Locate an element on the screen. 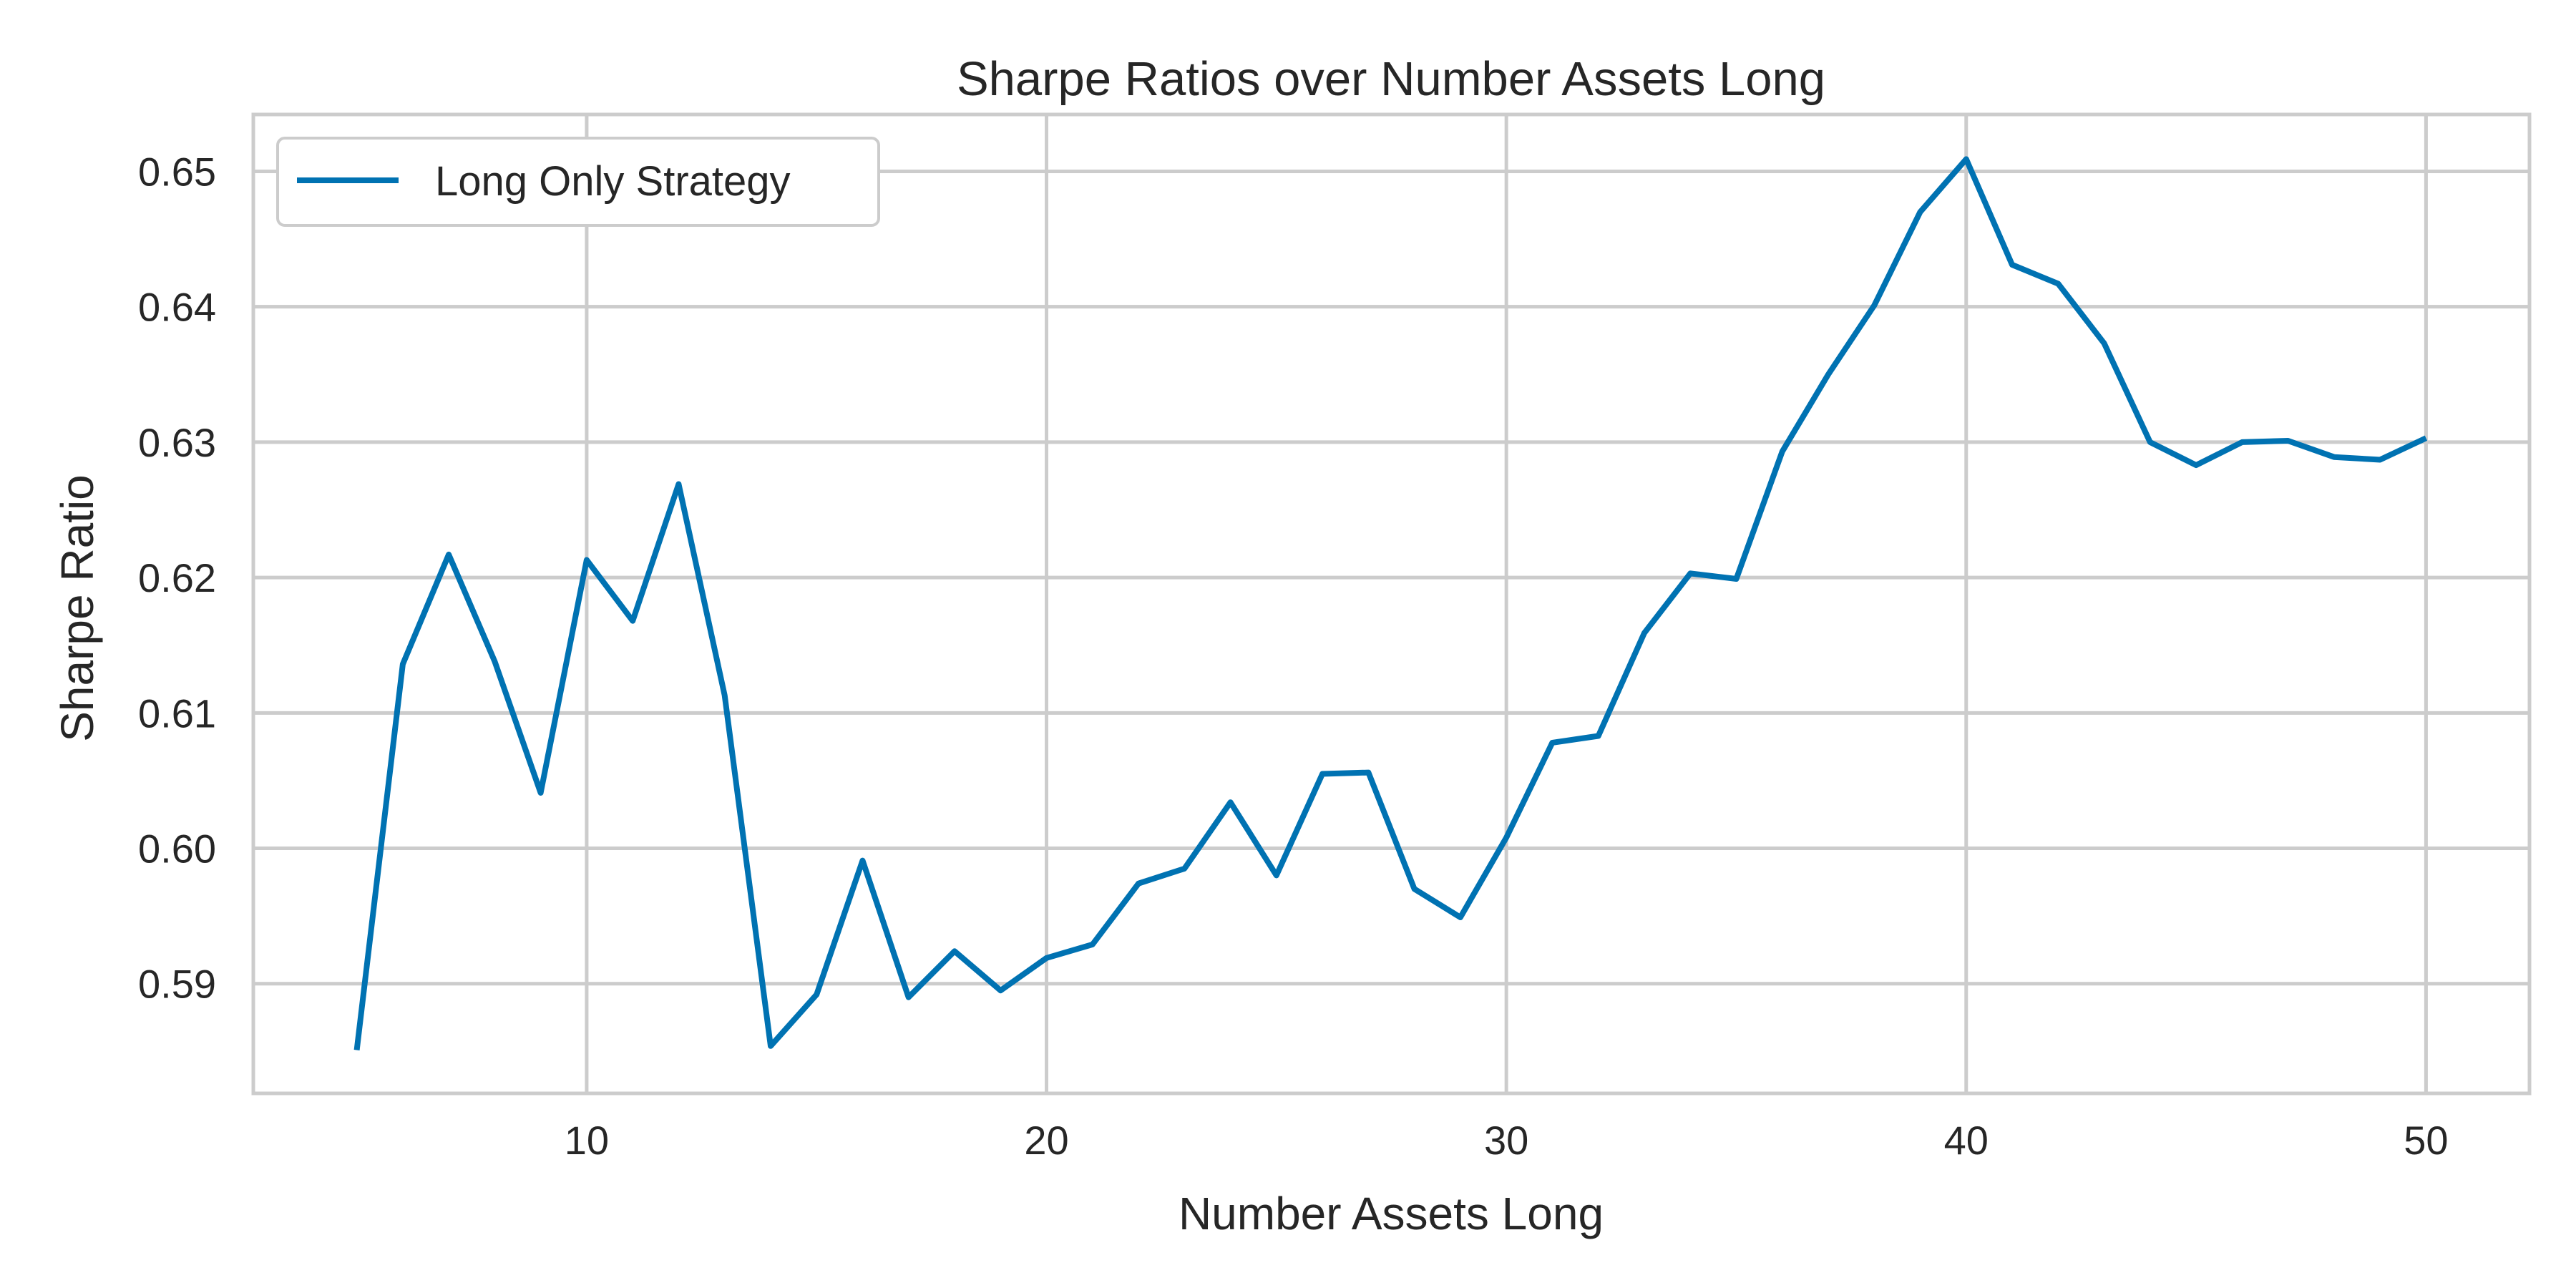 The width and height of the screenshot is (2576, 1288). y-tick-label: 0.63 is located at coordinates (177, 442).